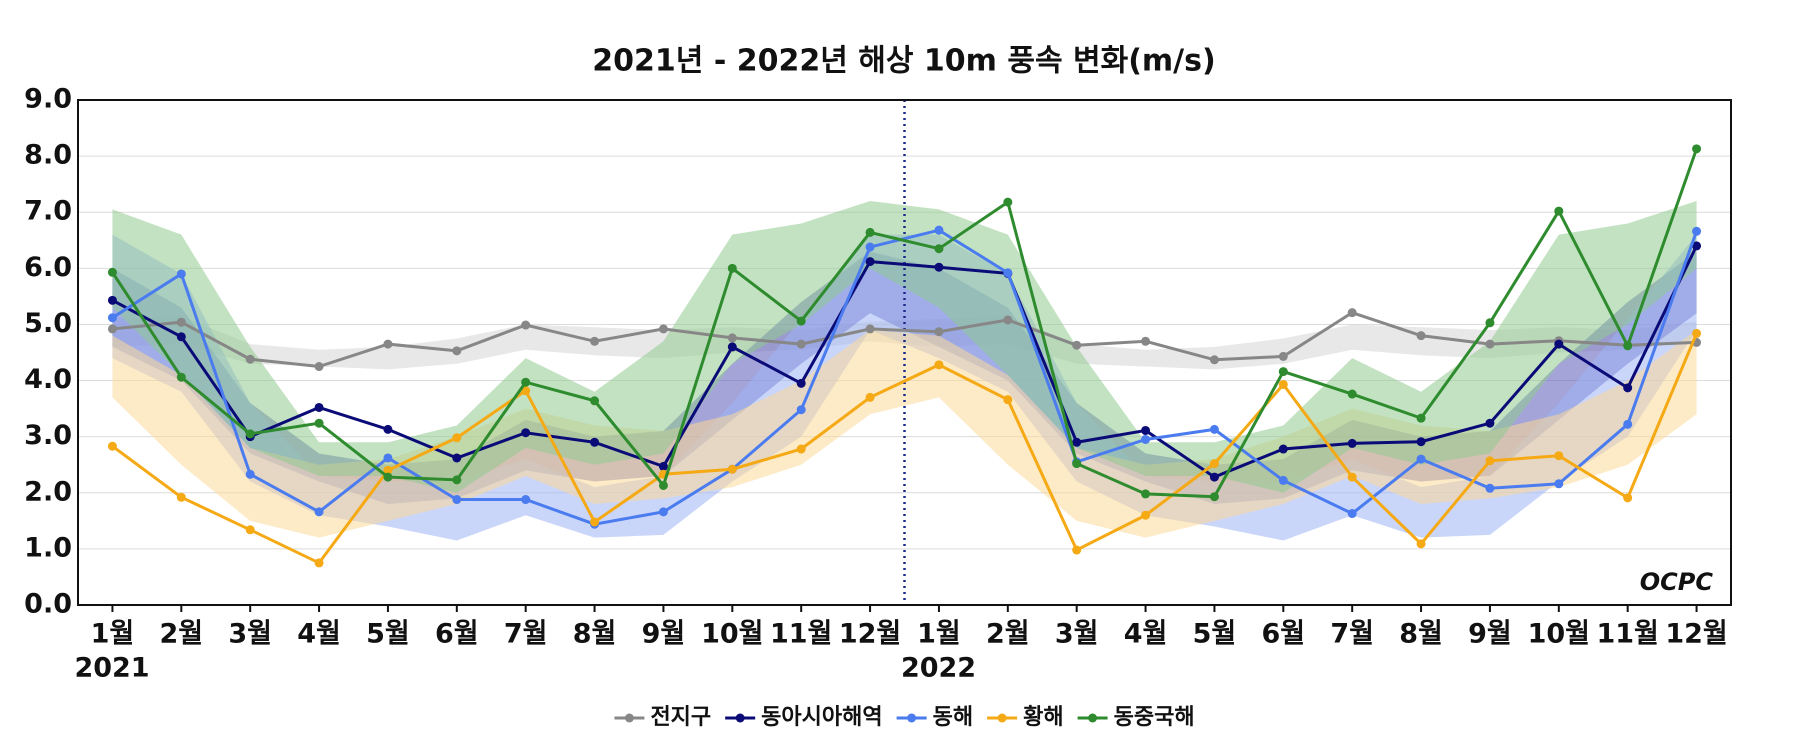 The image size is (1800, 750). What do you see at coordinates (680, 717) in the screenshot?
I see `legend-label: 전지구` at bounding box center [680, 717].